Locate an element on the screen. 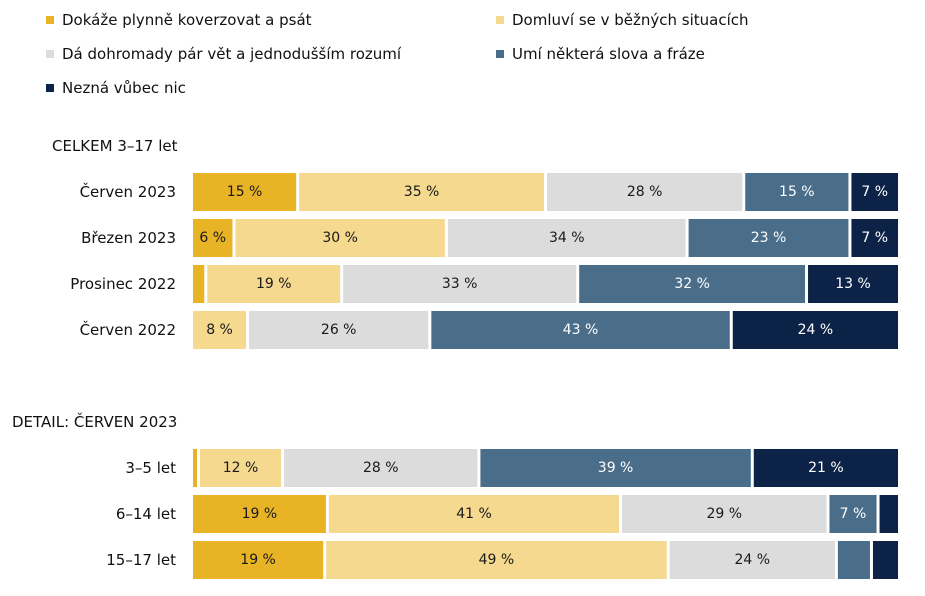 The height and width of the screenshot is (596, 925). data-label: 8 % is located at coordinates (219, 330).